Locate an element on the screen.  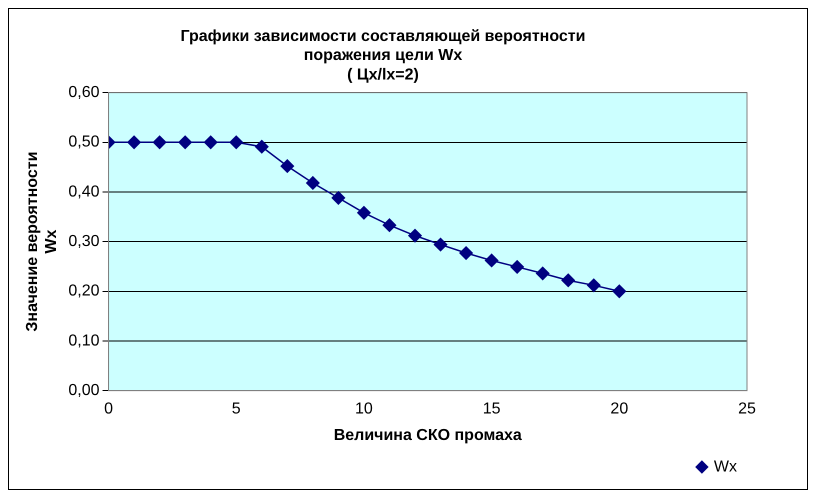
x-tick-label: 10 is located at coordinates (364, 409).